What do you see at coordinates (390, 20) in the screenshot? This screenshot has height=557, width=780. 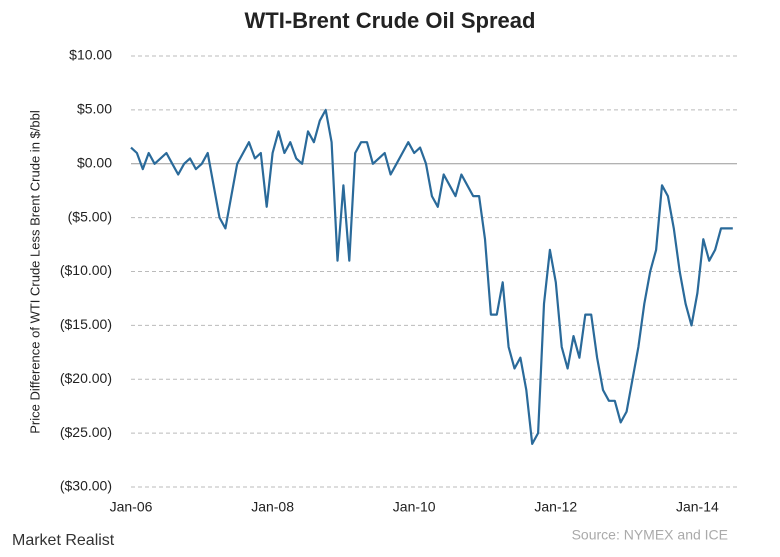 I see `chart-title: WTI-Brent Crude Oil Spread` at bounding box center [390, 20].